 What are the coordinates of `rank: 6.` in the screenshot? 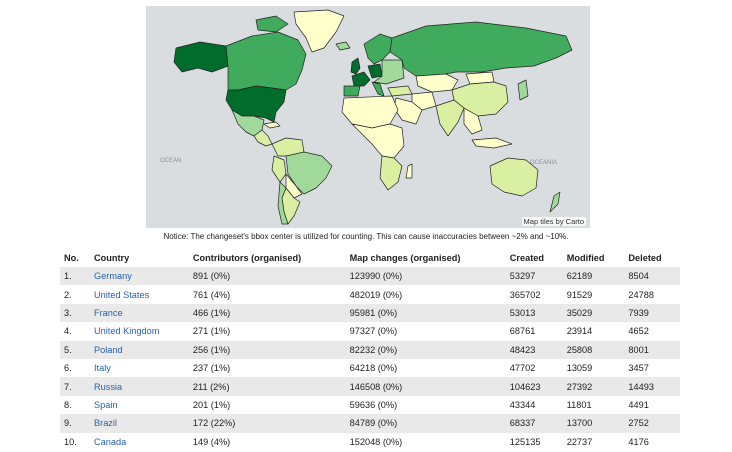 It's located at (68, 368).